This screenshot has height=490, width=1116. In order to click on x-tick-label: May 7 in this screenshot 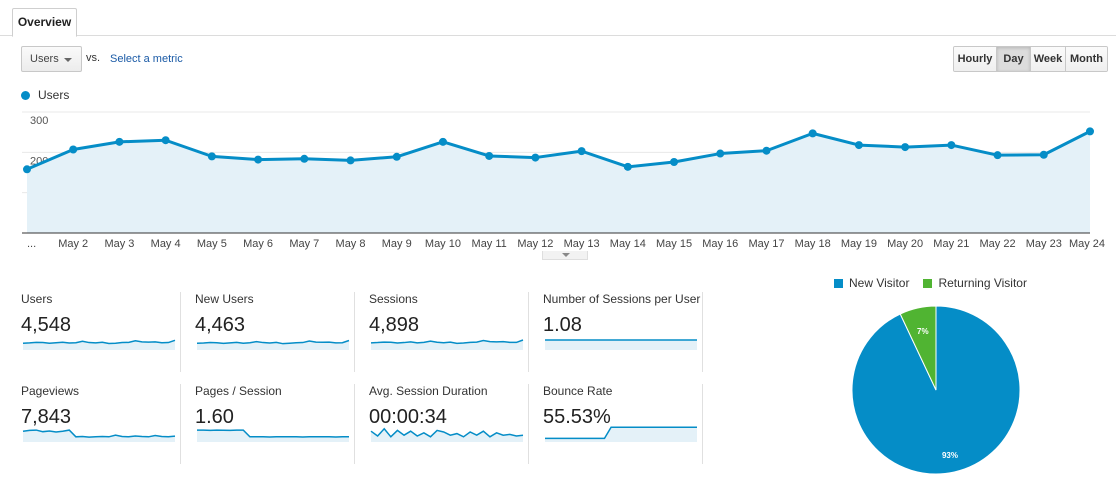, I will do `click(304, 244)`.